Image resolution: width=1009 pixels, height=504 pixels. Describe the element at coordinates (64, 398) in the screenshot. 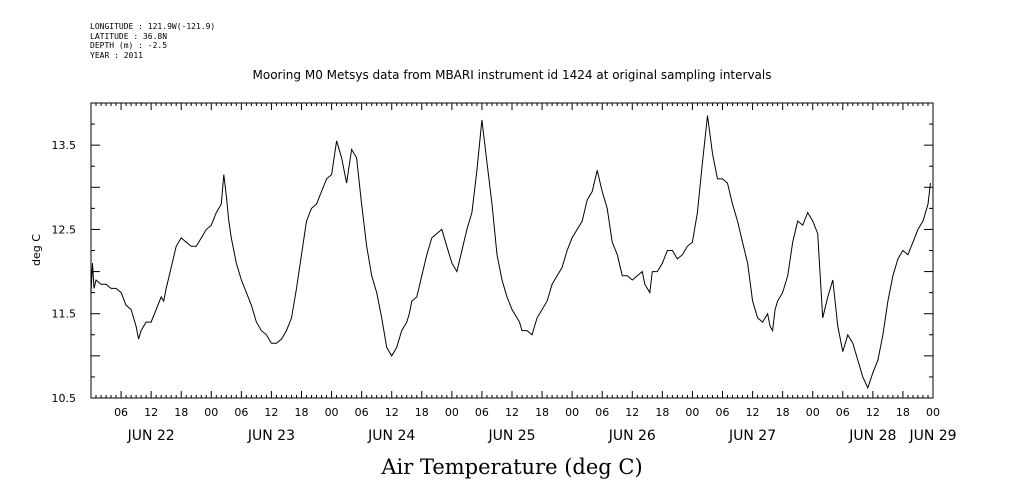

I see `y-tick-label: 10.5` at that location.